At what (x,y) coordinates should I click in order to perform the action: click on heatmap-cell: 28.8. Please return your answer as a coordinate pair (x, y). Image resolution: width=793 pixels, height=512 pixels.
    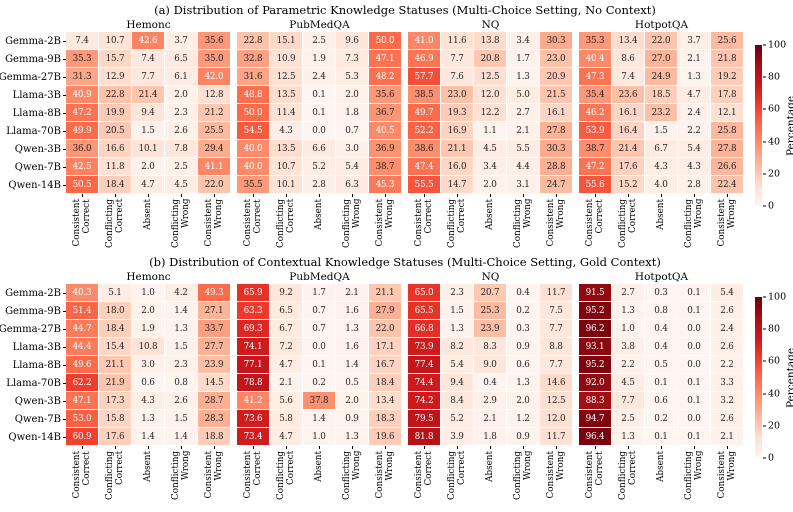
    Looking at the image, I should click on (556, 166).